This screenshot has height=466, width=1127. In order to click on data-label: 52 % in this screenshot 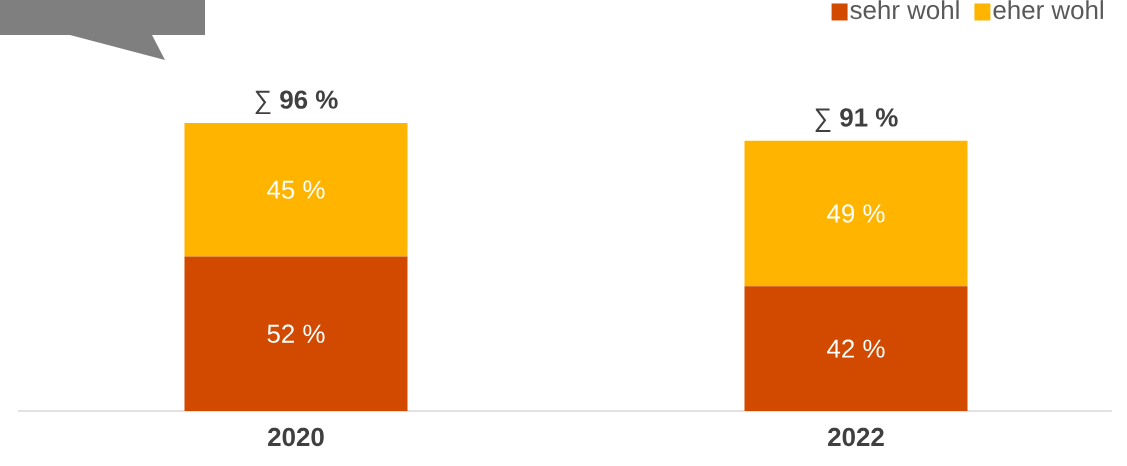, I will do `click(296, 333)`.